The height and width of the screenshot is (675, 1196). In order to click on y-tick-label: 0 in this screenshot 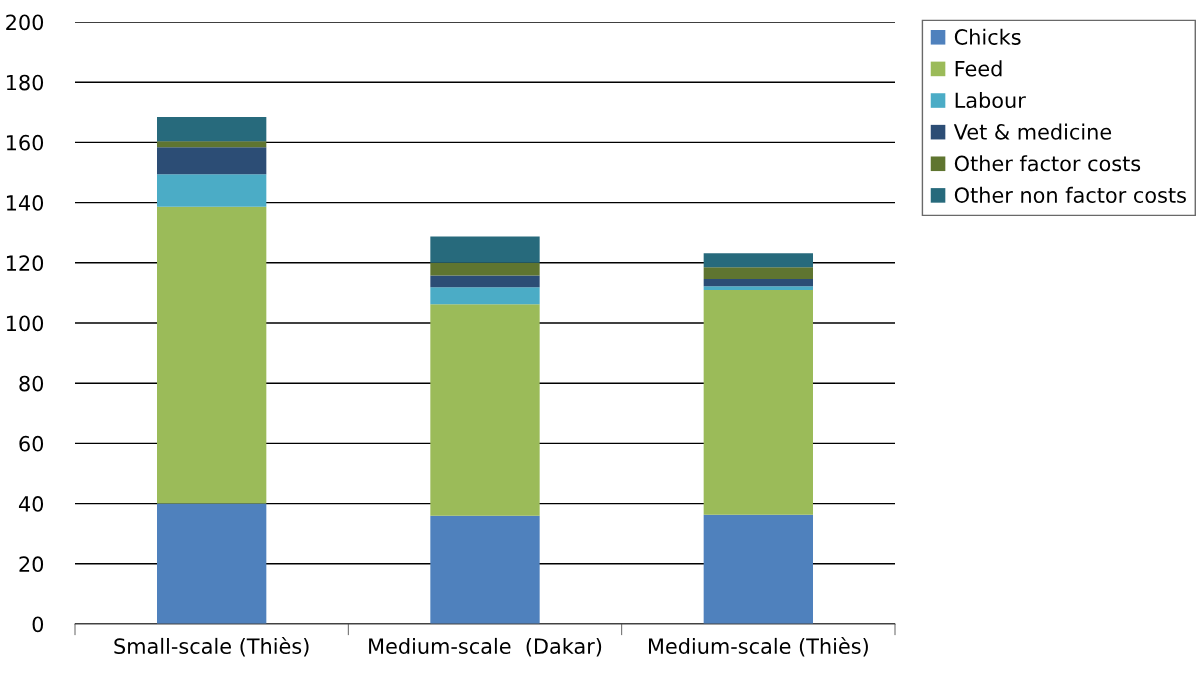, I will do `click(38, 624)`.